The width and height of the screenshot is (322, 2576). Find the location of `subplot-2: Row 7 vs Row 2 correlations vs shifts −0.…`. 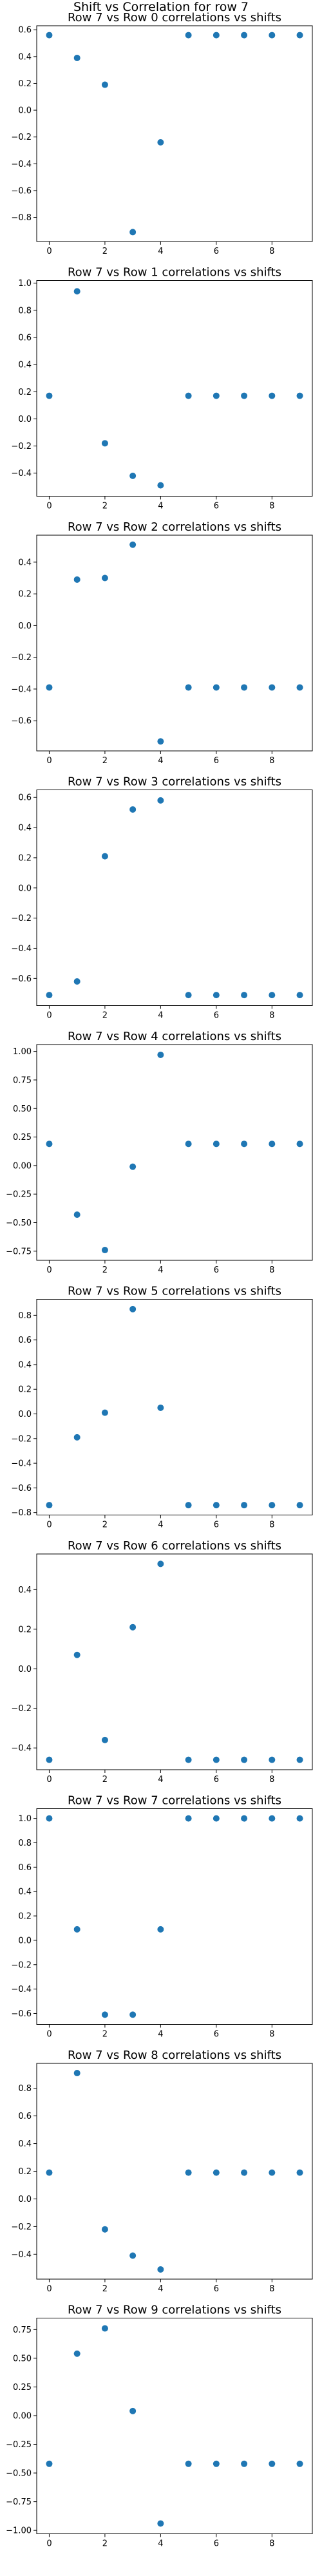

subplot-2: Row 7 vs Row 2 correlations vs shifts −0.… is located at coordinates (162, 643).